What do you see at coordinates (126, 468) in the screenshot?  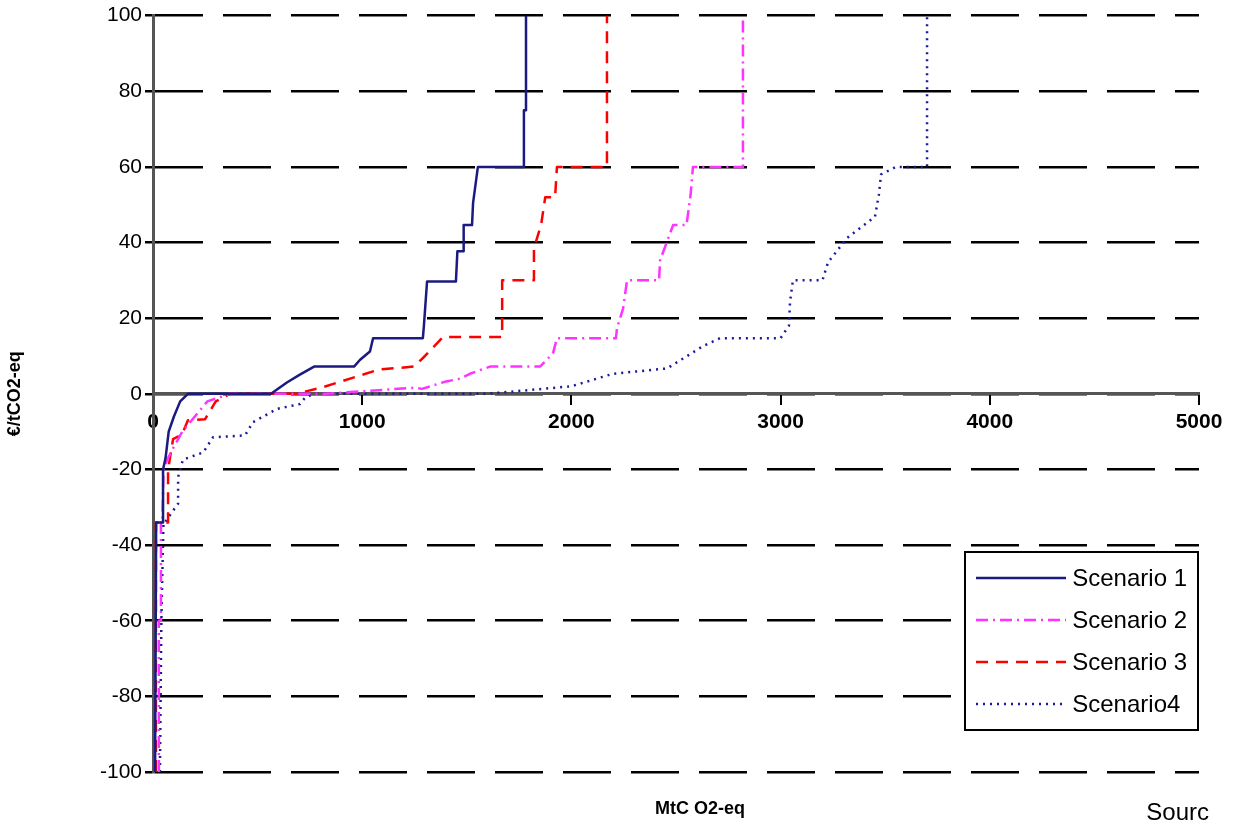 I see `y-tick-label: -20` at bounding box center [126, 468].